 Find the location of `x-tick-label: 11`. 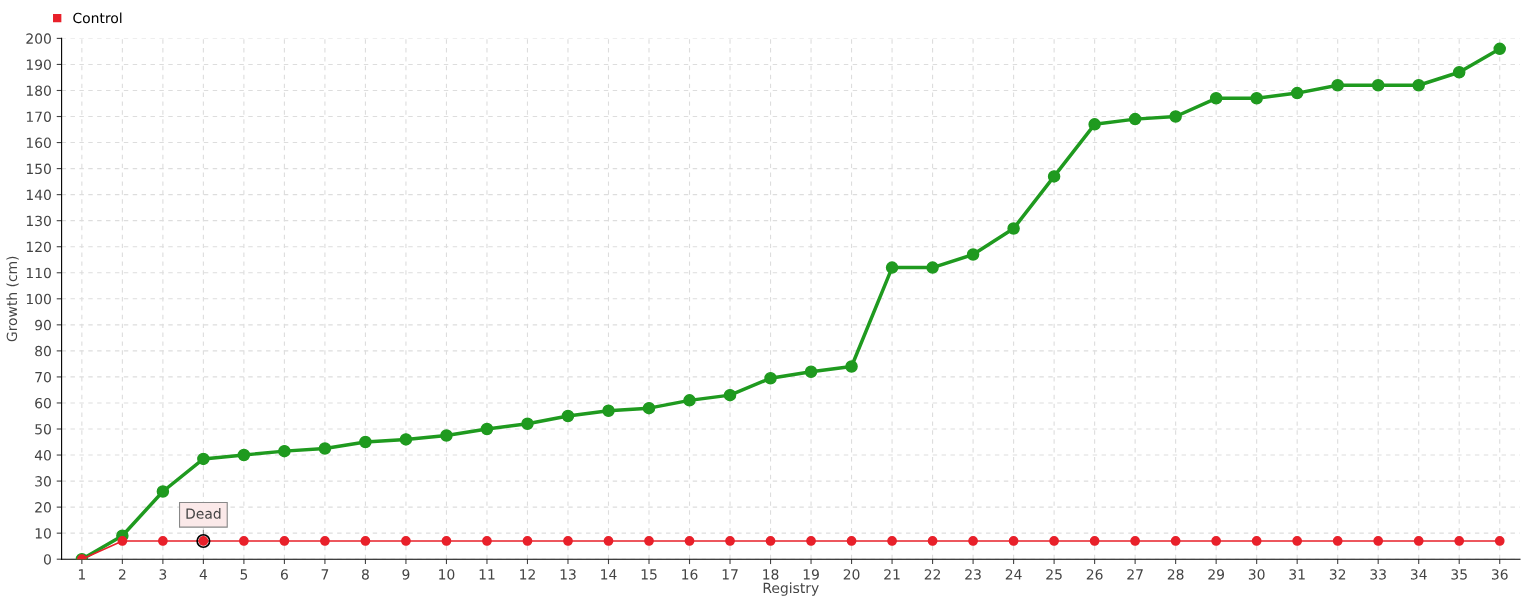

x-tick-label: 11 is located at coordinates (487, 574).